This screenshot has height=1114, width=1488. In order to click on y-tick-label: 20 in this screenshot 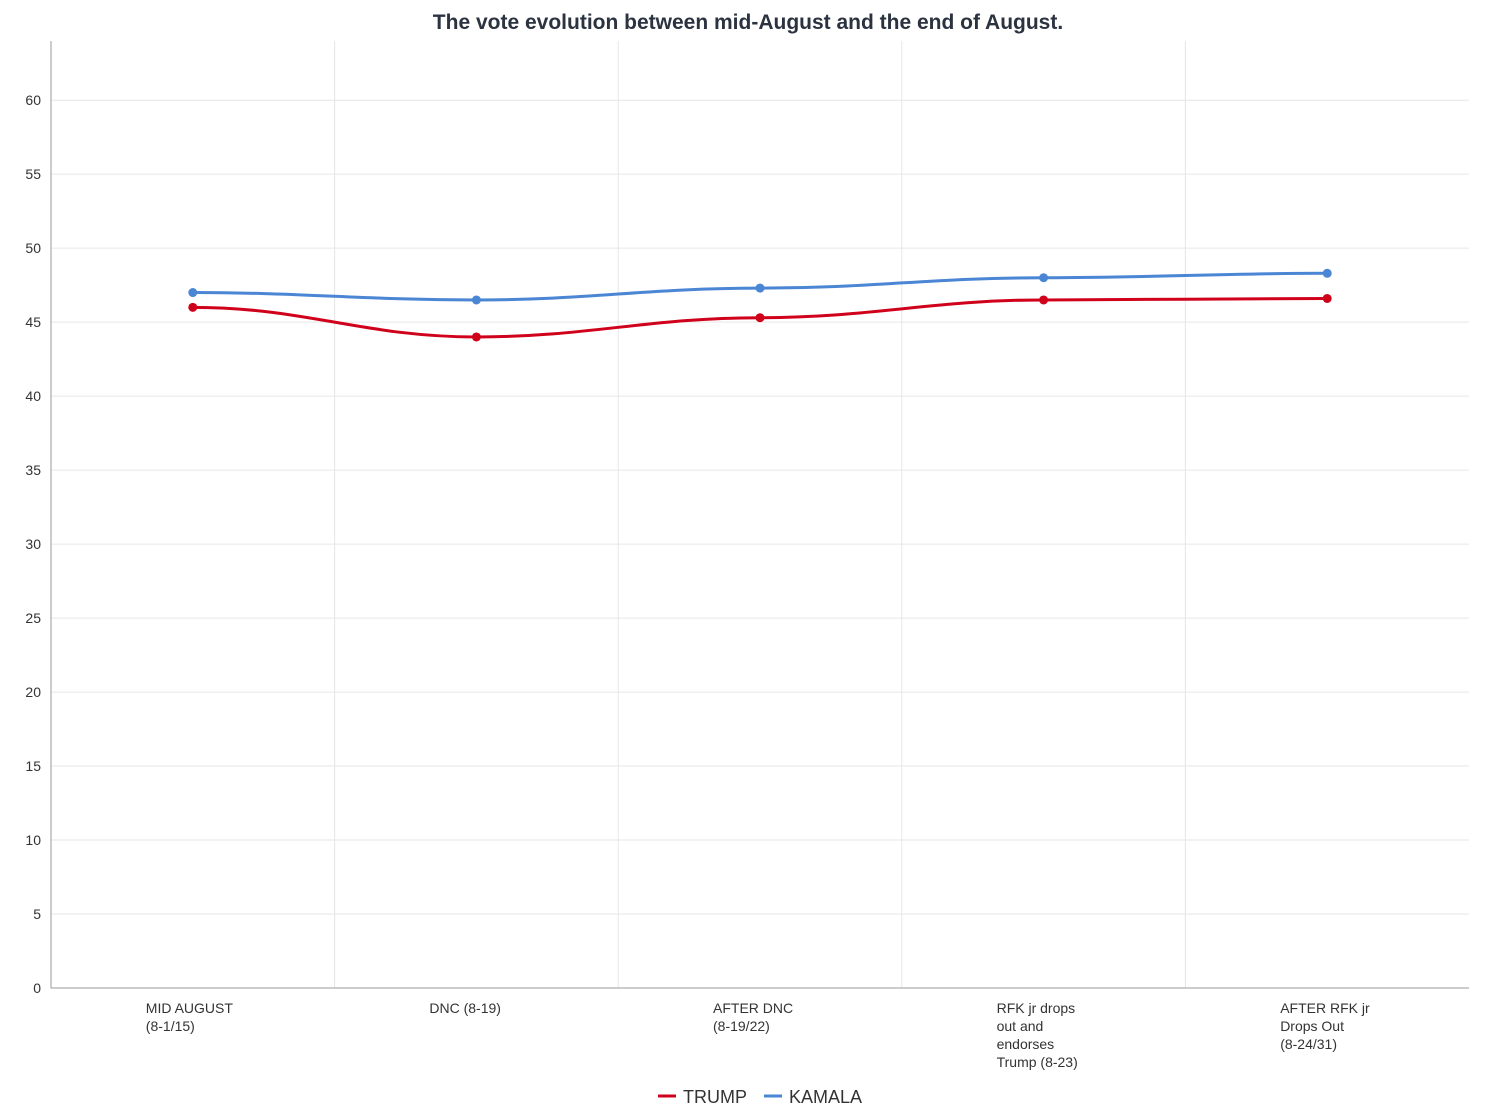, I will do `click(33, 692)`.